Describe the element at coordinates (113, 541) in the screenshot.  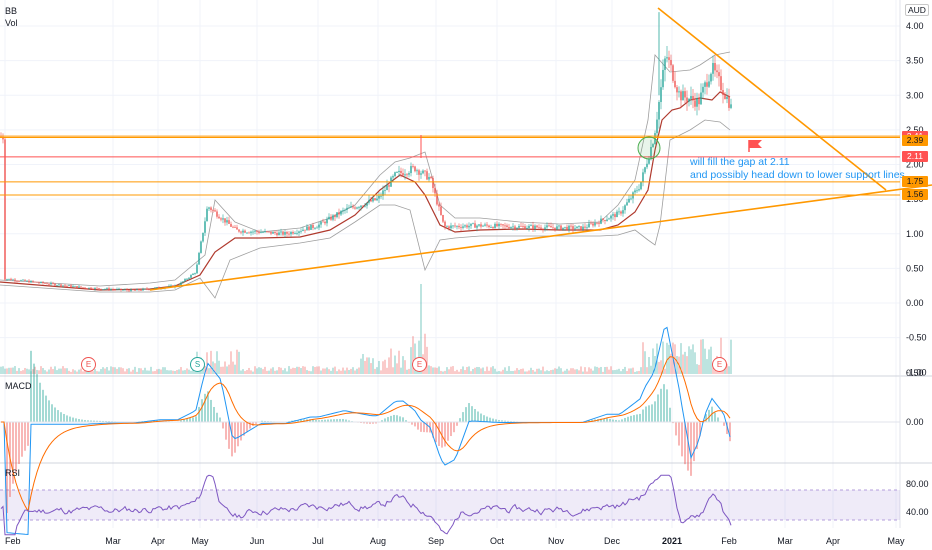
I see `time-tick-label: Mar` at that location.